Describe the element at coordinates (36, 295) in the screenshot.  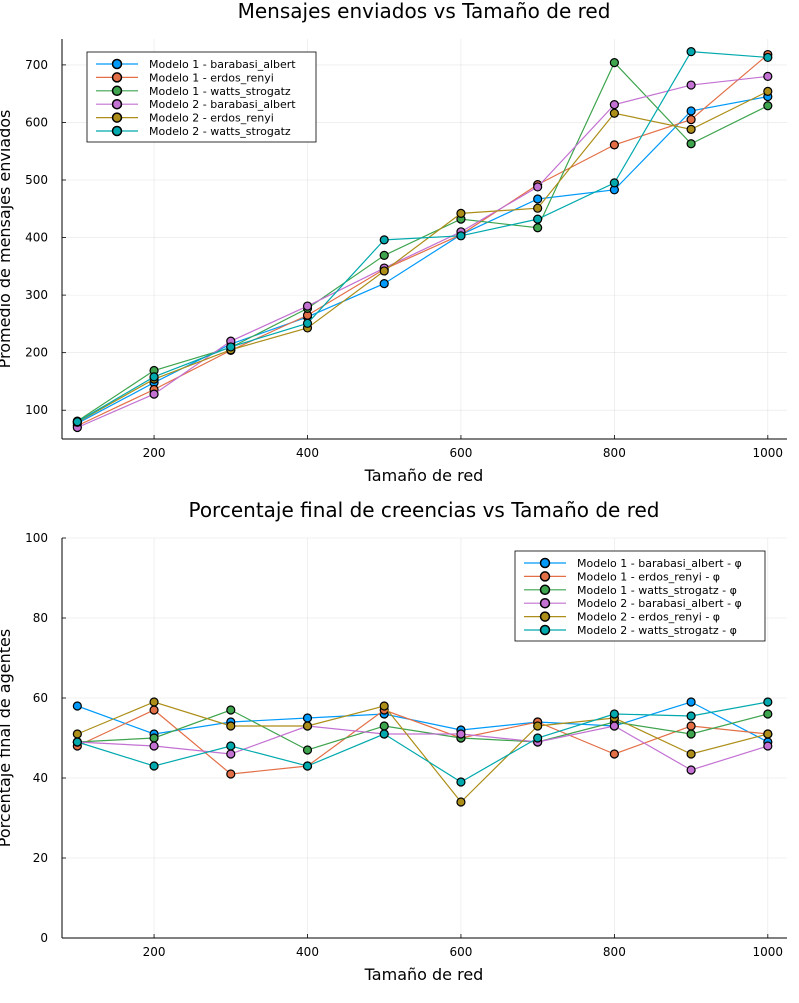
I see `y-tick-label: 300` at that location.